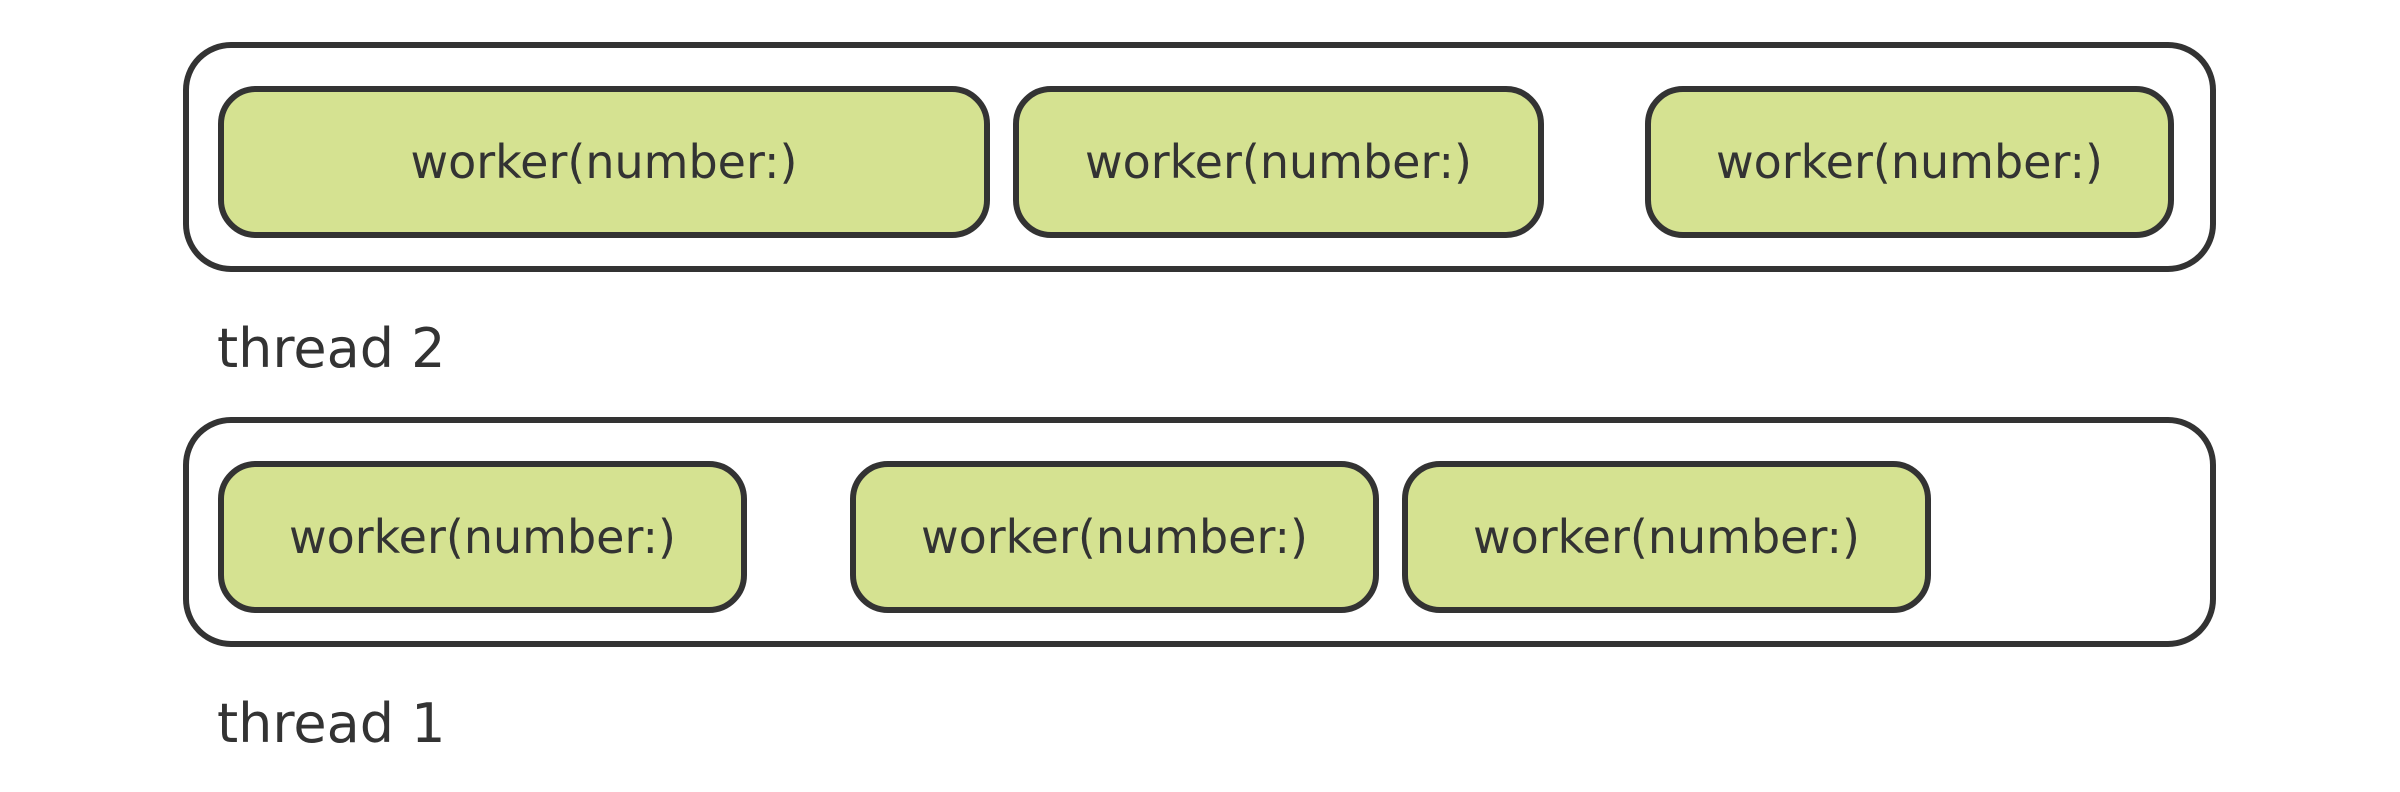  Describe the element at coordinates (1114, 537) in the screenshot. I see `thread-1-worker-2: worker(number:)` at that location.